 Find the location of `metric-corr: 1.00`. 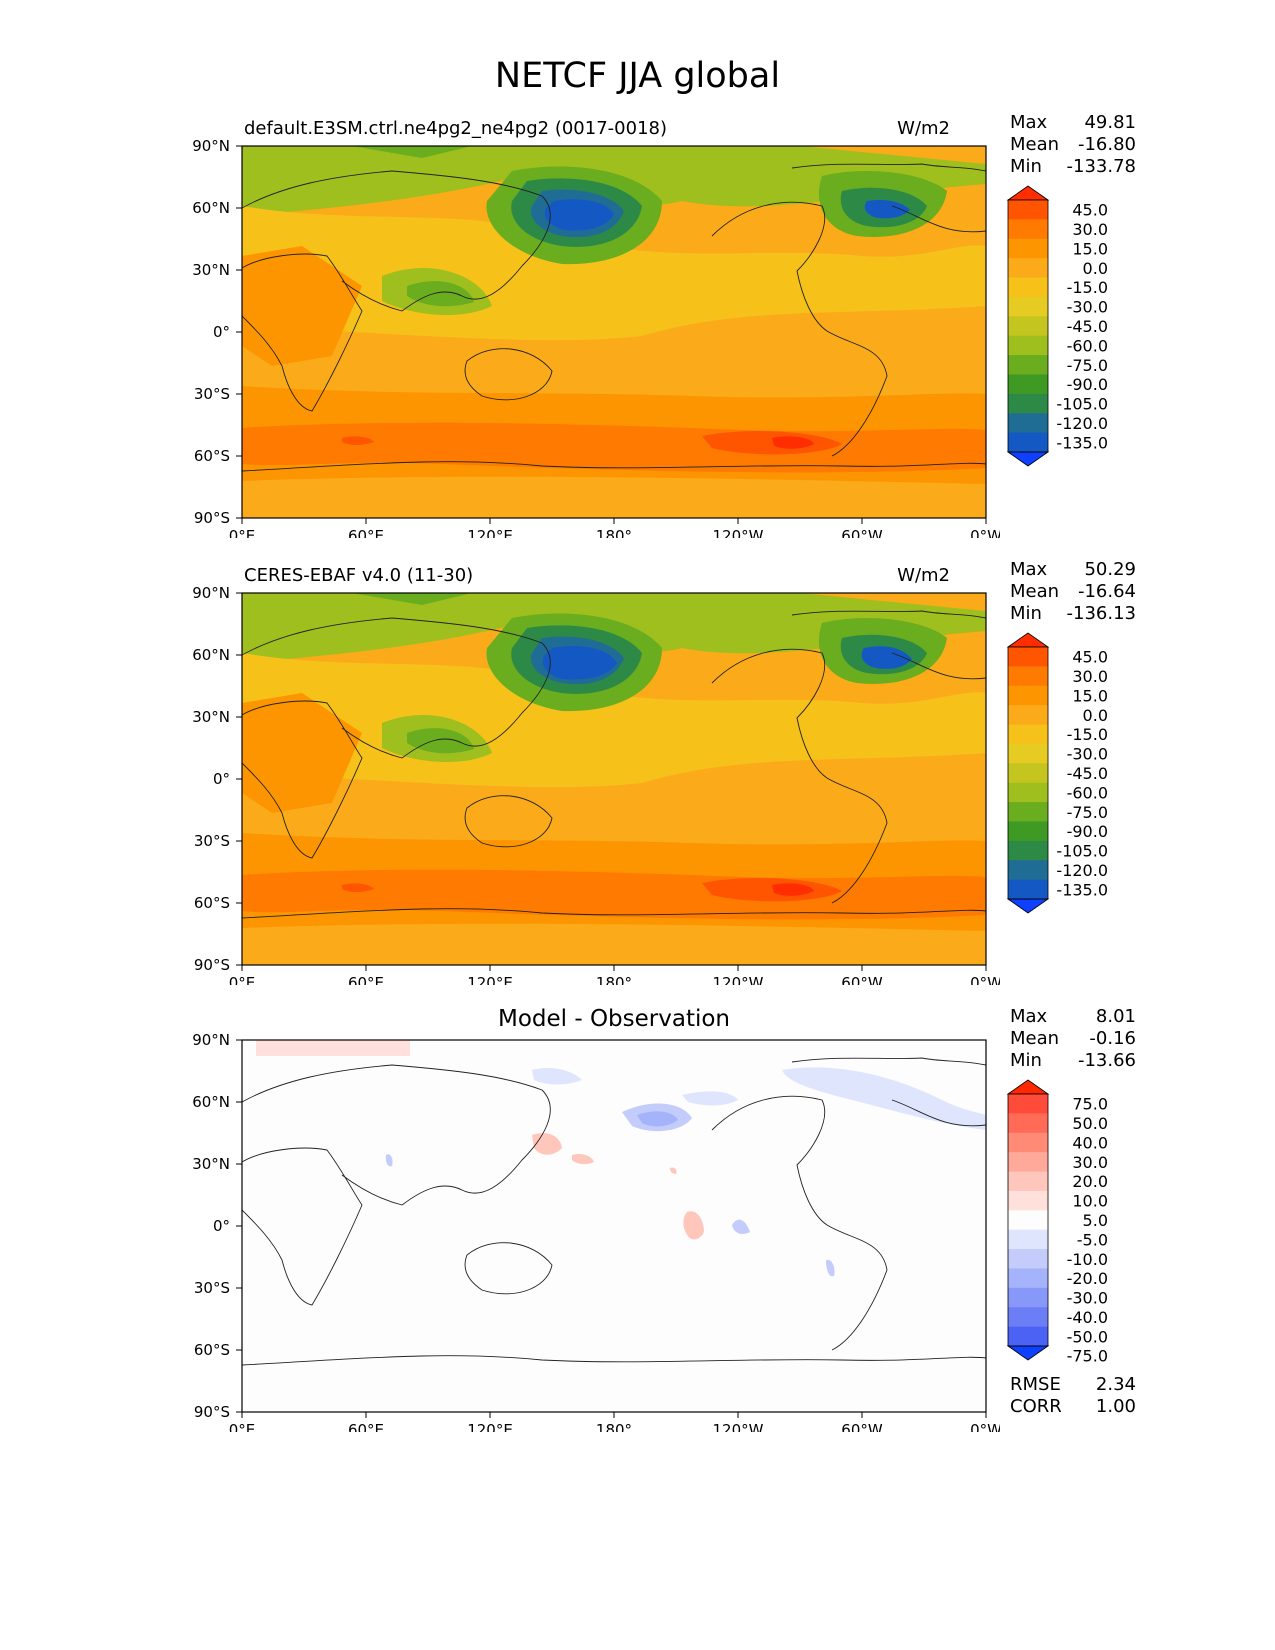

metric-corr: 1.00 is located at coordinates (1115, 1406).